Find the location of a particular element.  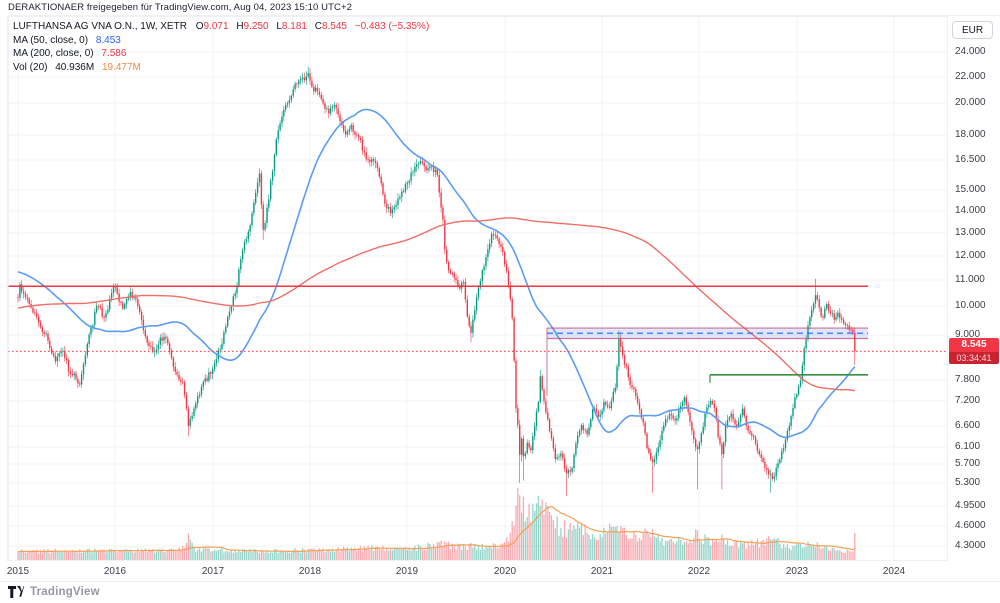

year-label: 2019 is located at coordinates (407, 571).